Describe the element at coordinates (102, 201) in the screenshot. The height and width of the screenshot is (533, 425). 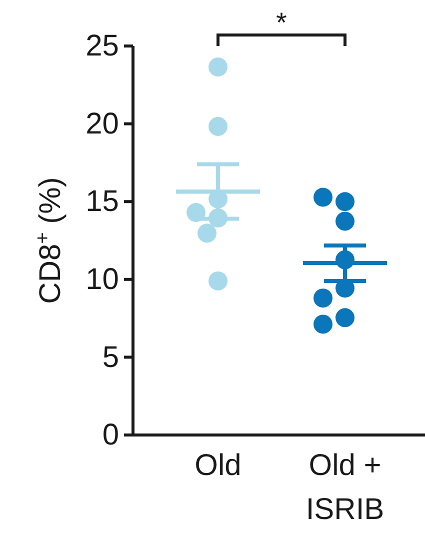
I see `y-tick-label: 15` at that location.